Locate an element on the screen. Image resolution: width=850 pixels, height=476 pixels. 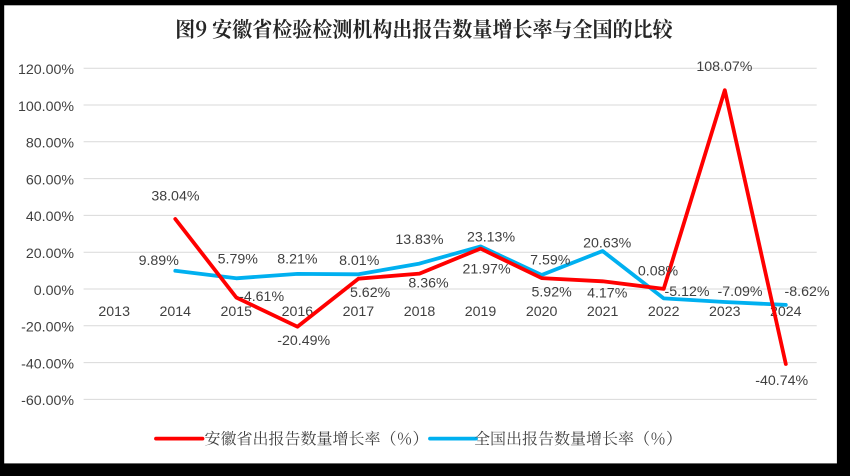
svg-text: 2013 is located at coordinates (114, 312).